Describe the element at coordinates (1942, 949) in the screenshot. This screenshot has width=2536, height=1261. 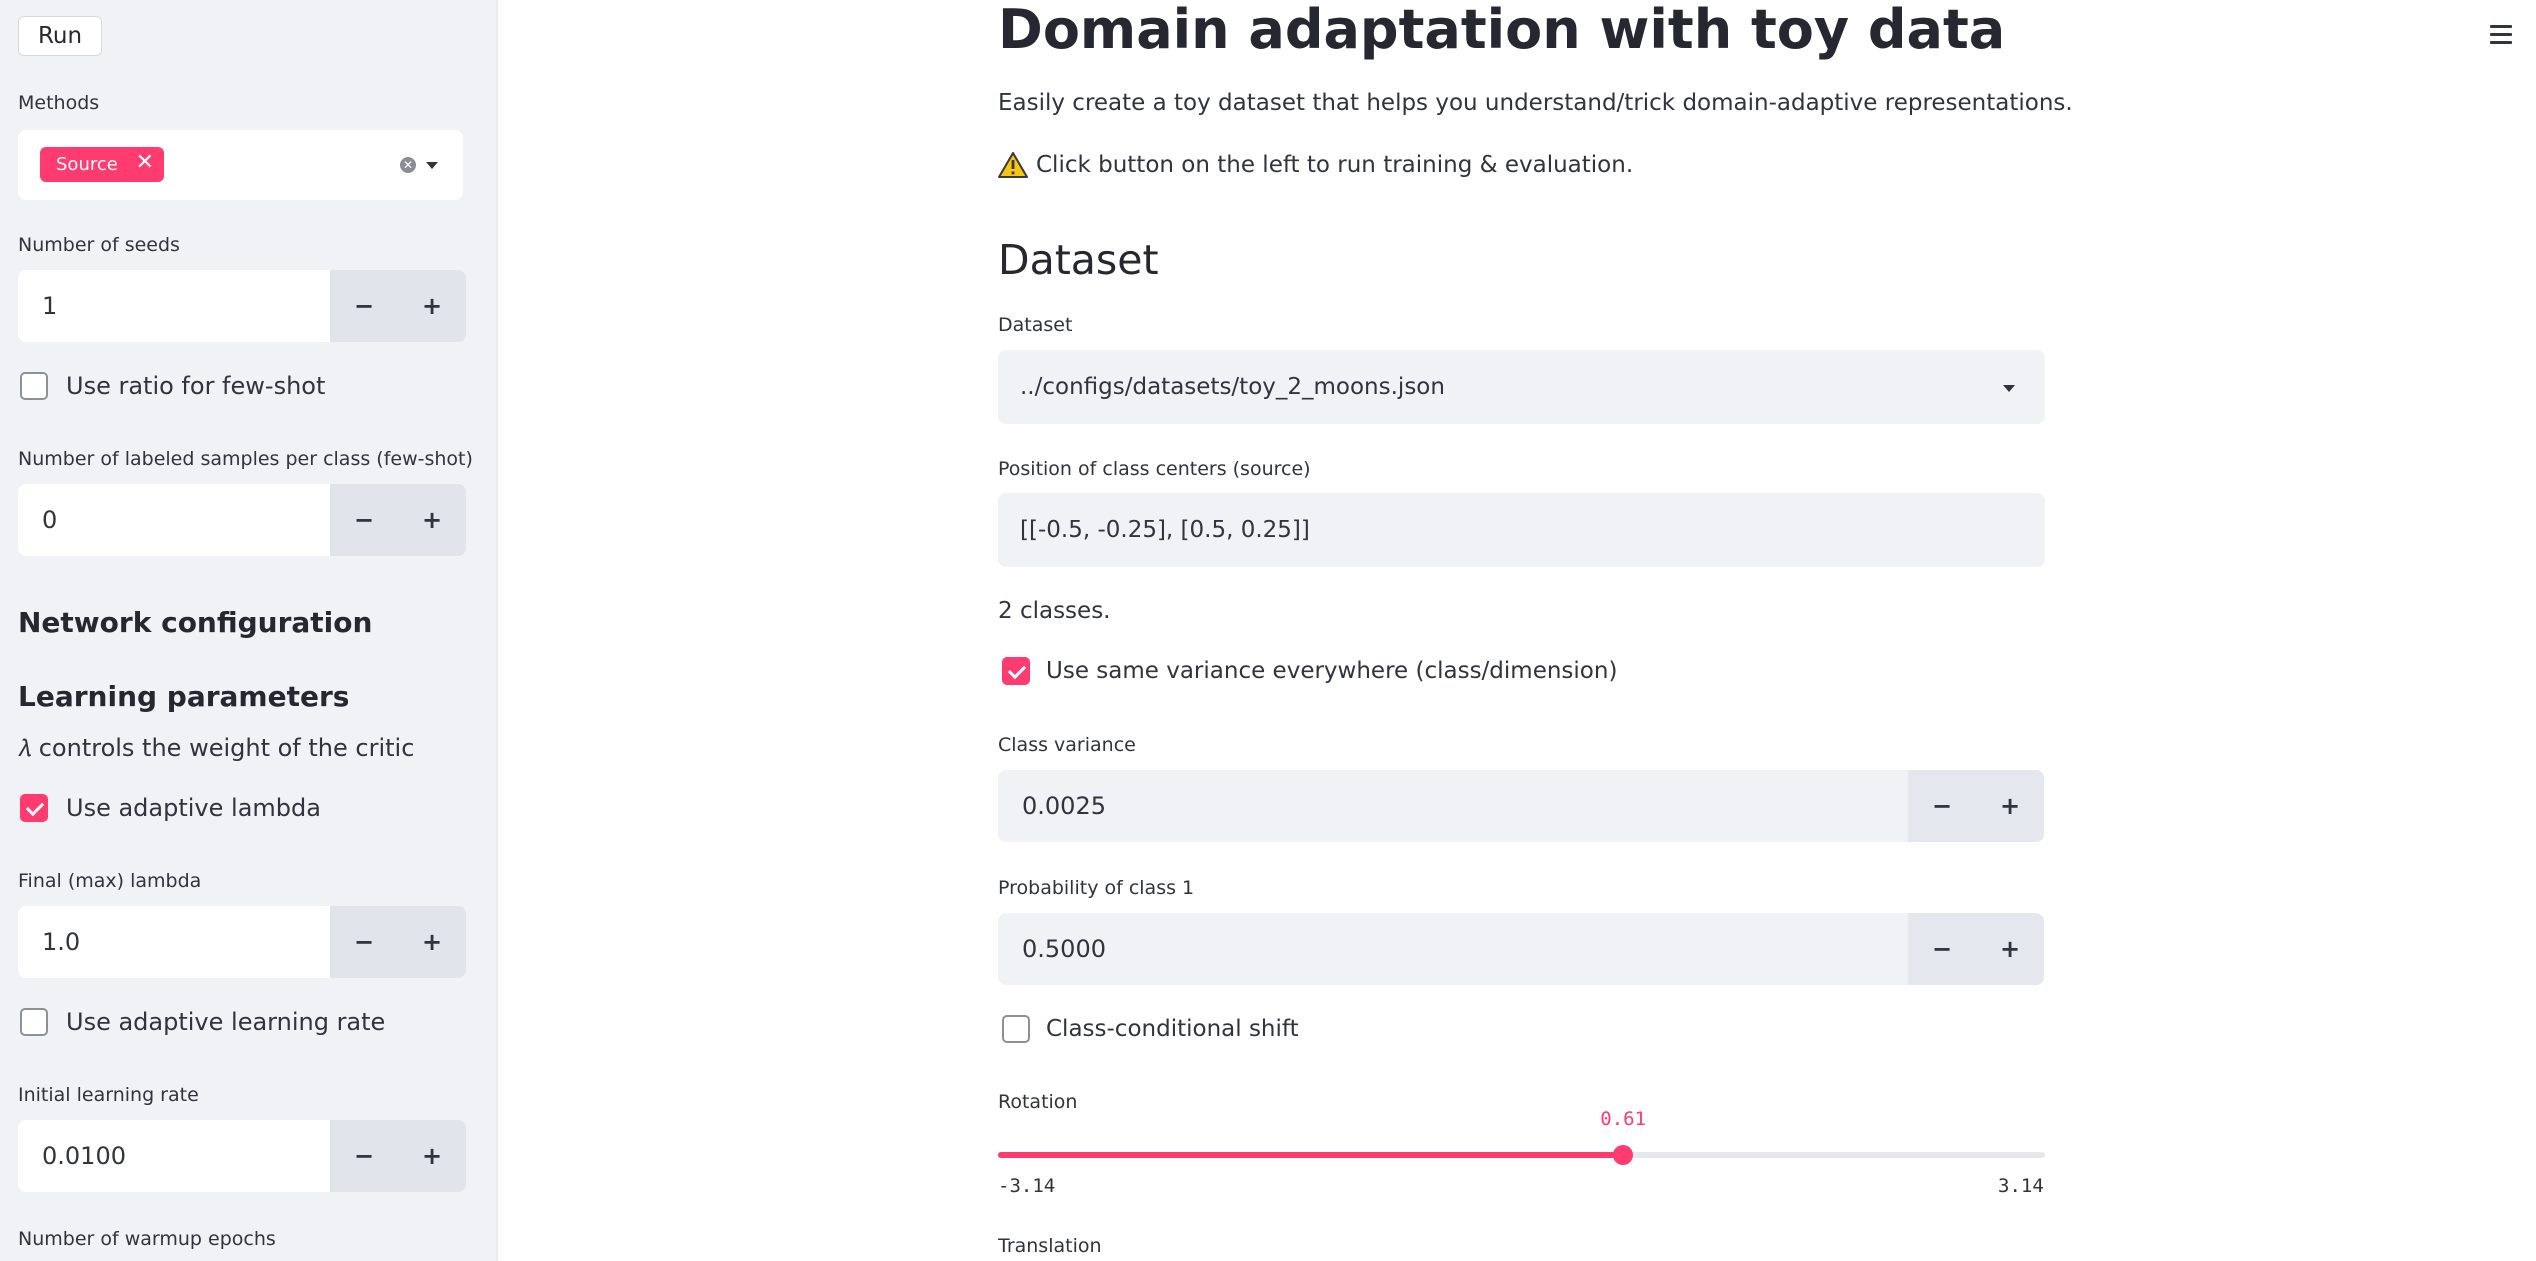
I see `prob-class1-decrement-button: −` at that location.